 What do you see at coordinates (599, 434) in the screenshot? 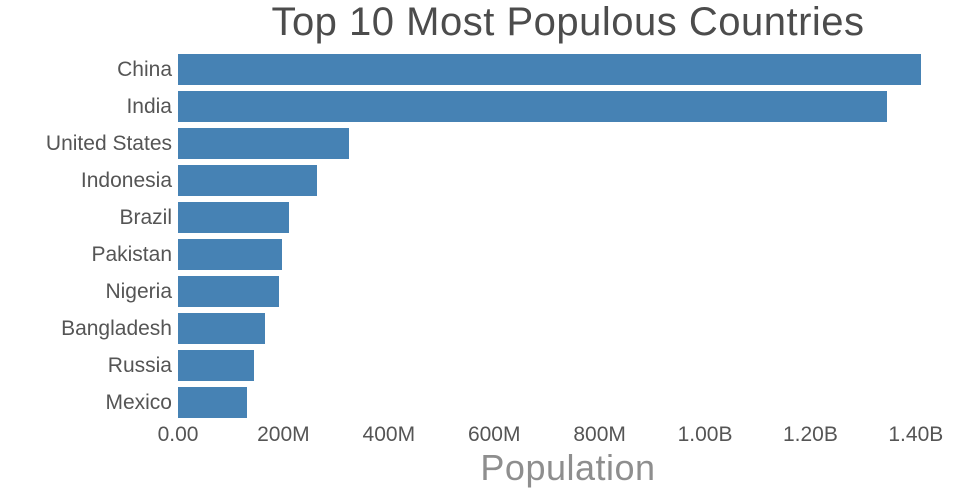
I see `x-tick-label: 800M` at bounding box center [599, 434].